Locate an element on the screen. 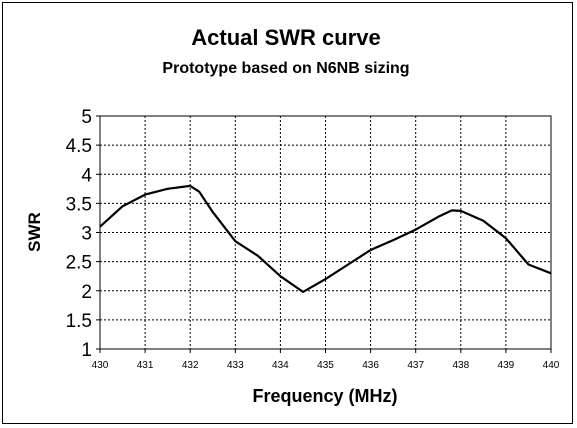 The image size is (577, 428). y-tick-label: 3 is located at coordinates (86, 234).